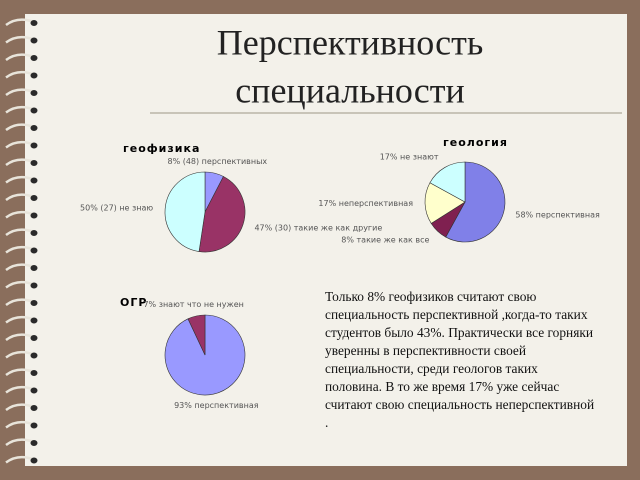  Describe the element at coordinates (133, 302) in the screenshot. I see `chart-title: ОГР` at that location.